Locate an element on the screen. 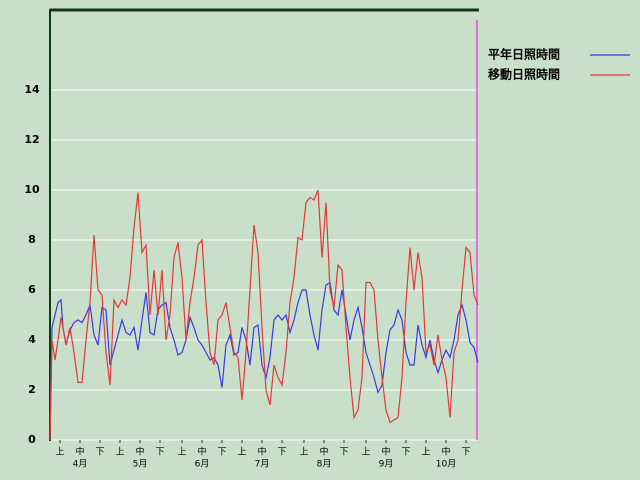 Image resolution: width=640 pixels, height=480 pixels. month-label: 7月 is located at coordinates (262, 464).